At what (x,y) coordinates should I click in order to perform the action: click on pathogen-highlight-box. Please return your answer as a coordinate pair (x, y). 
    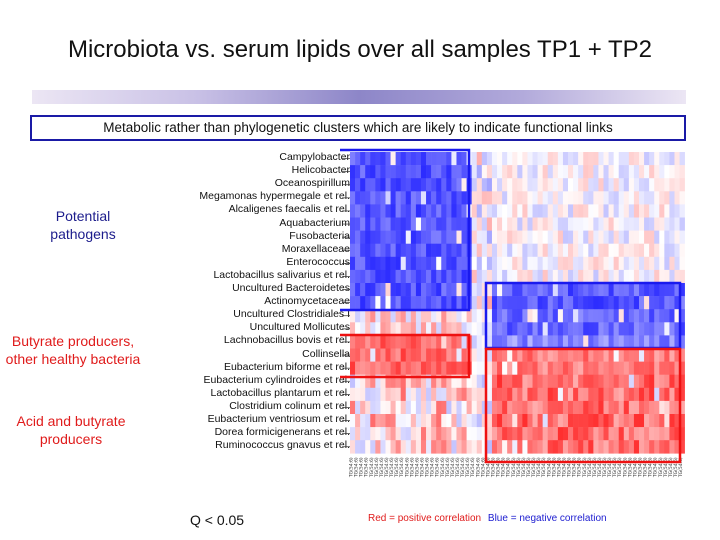
    Looking at the image, I should click on (405, 230).